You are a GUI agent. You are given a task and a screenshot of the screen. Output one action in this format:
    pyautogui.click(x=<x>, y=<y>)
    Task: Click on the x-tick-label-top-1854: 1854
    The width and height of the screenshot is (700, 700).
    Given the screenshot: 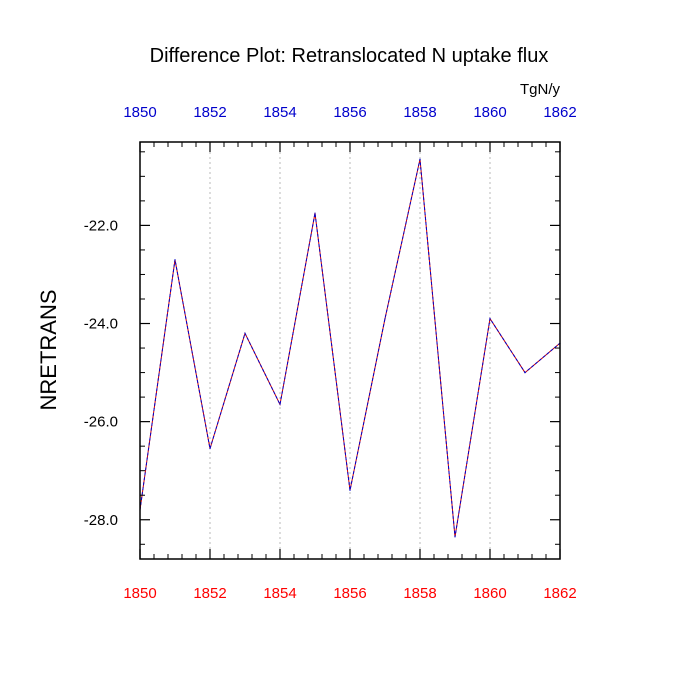 What is the action you would take?
    pyautogui.click(x=279, y=112)
    